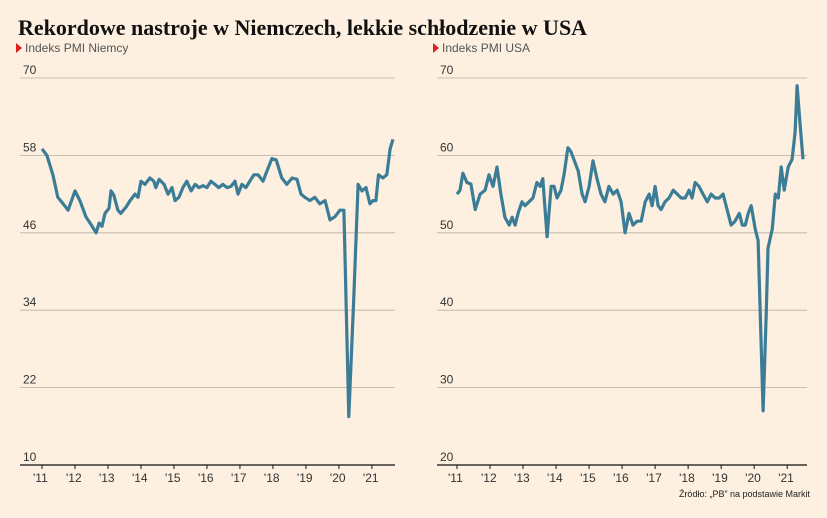  I want to click on y-tick-label: 20, so click(447, 457).